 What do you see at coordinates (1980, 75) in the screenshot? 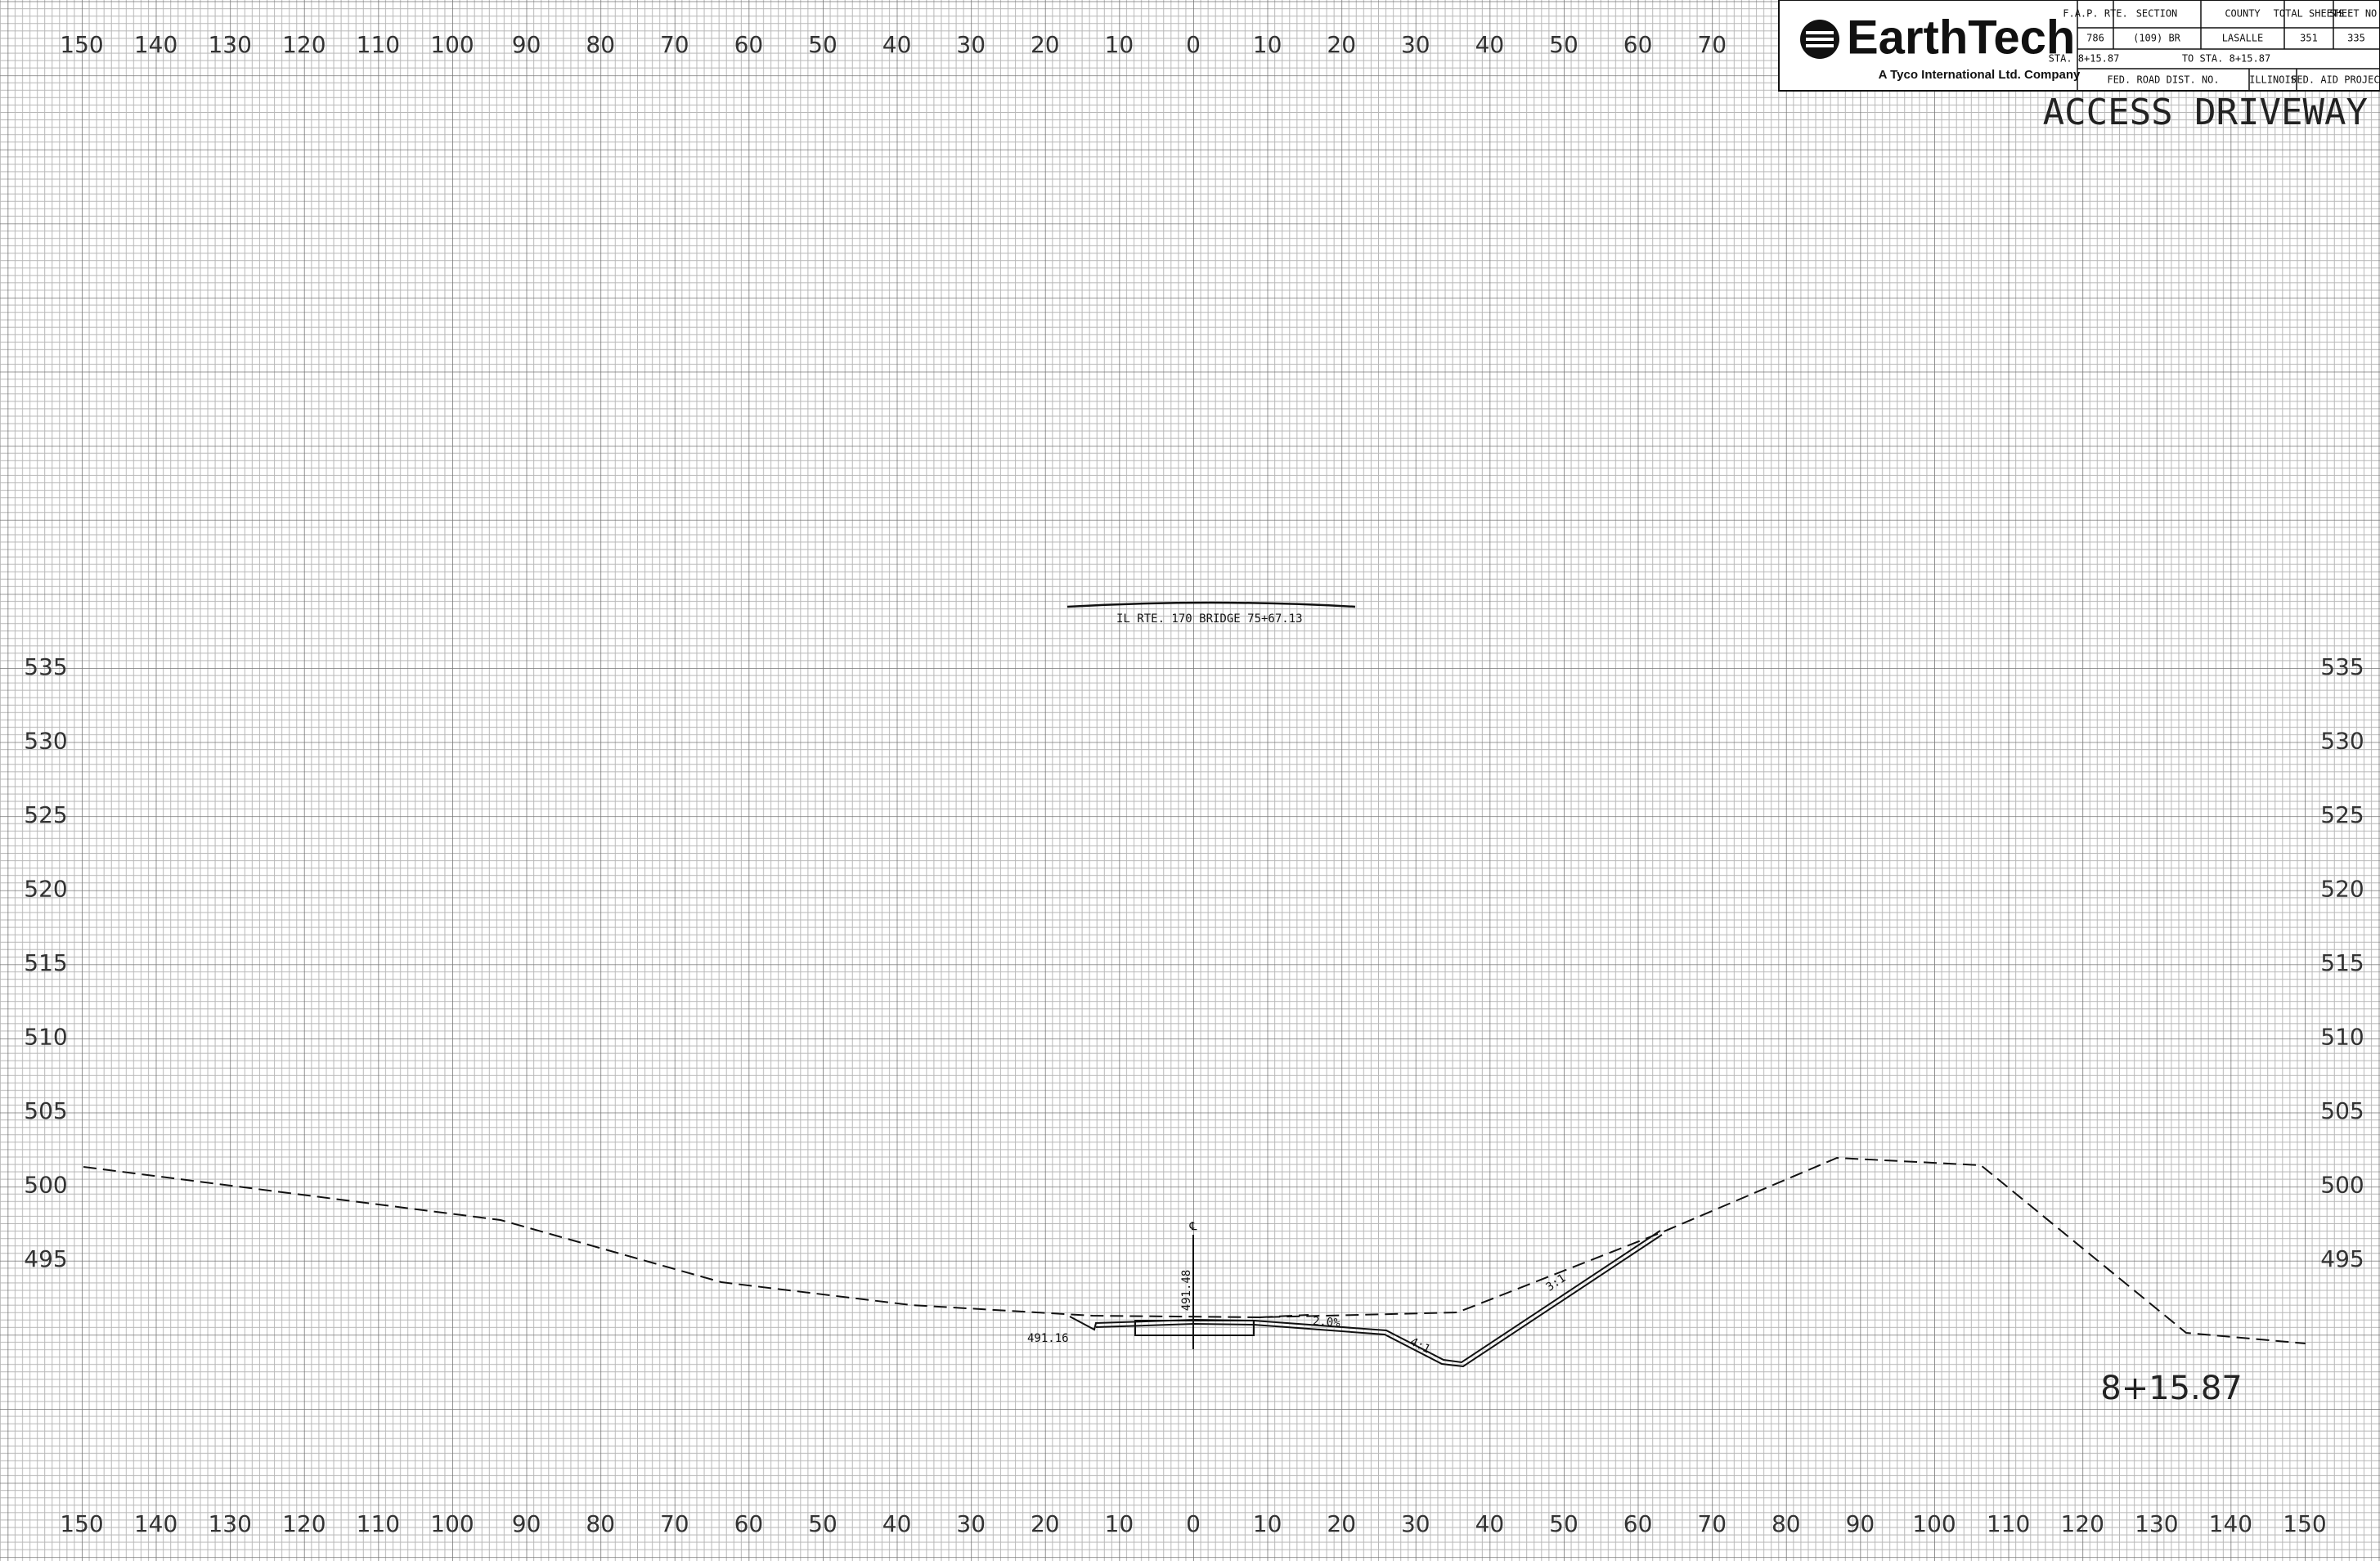
I see `company-tagline: A Tyco International Ltd. Company` at bounding box center [1980, 75].